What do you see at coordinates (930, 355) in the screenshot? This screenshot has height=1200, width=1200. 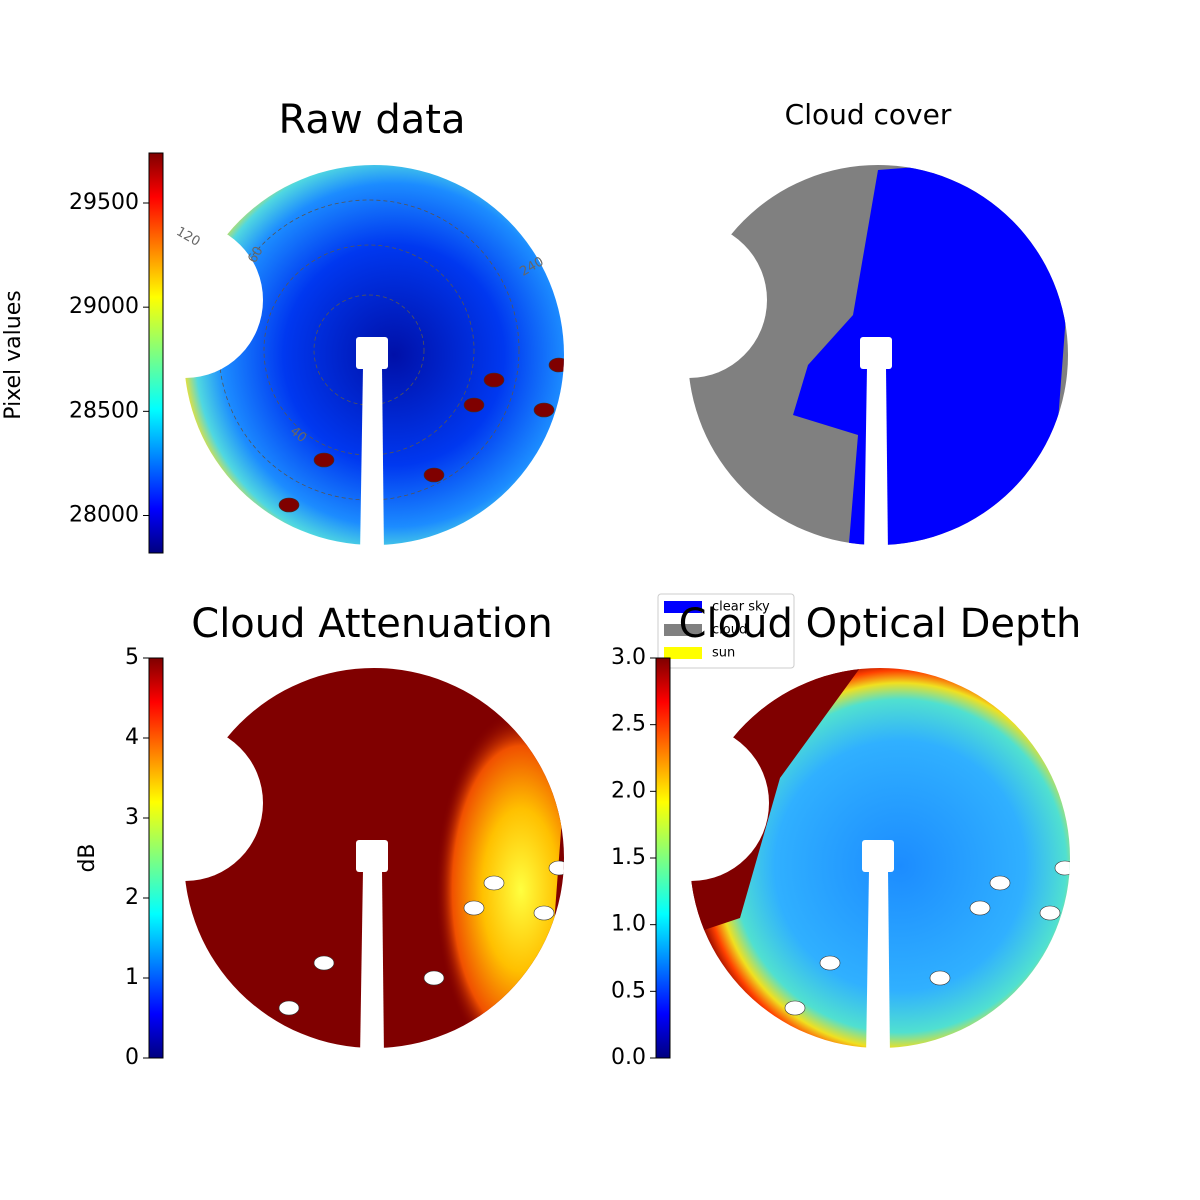 I see `clear-fill` at bounding box center [930, 355].